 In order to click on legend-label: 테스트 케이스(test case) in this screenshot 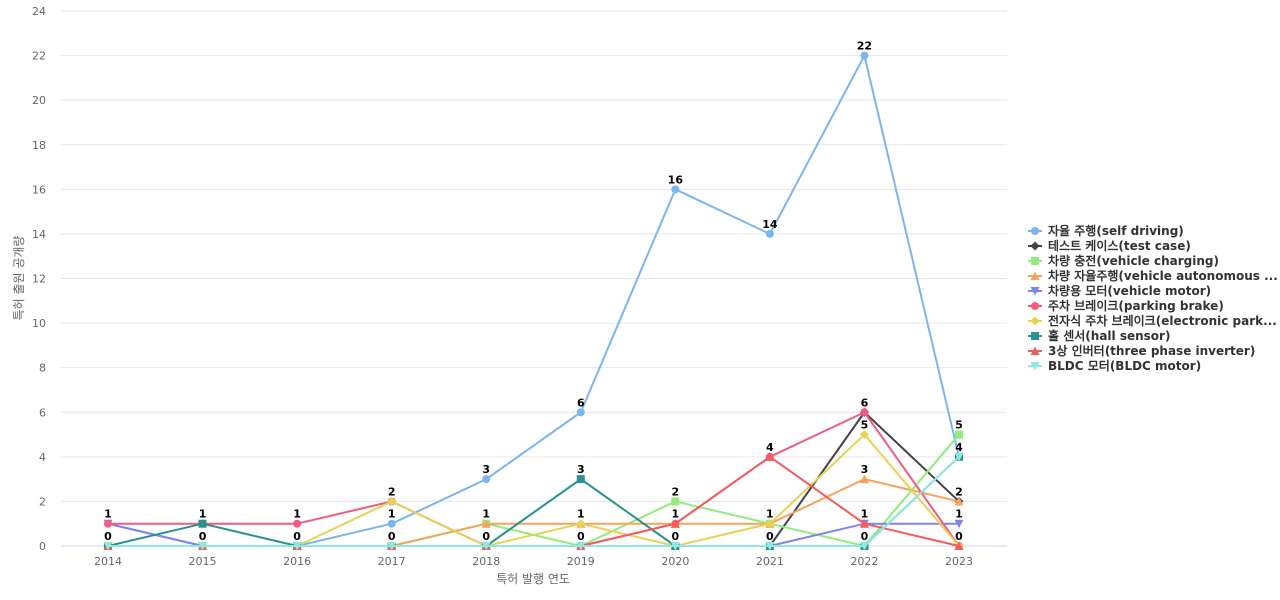, I will do `click(1119, 245)`.